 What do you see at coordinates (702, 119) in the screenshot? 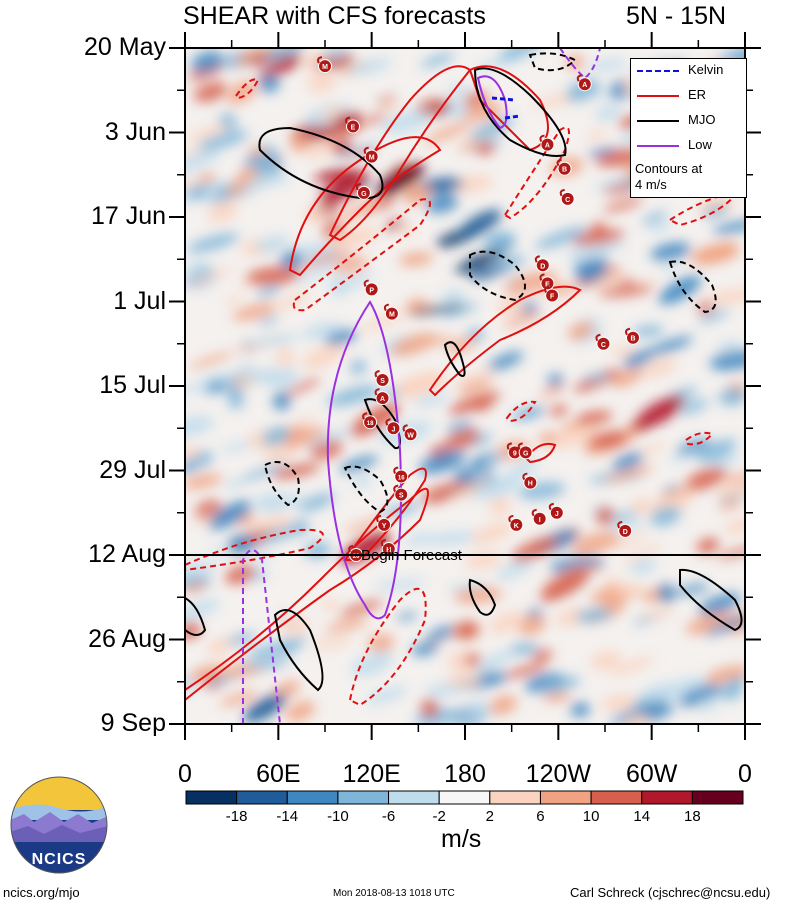
I see `legend-label-mjo: MJO` at bounding box center [702, 119].